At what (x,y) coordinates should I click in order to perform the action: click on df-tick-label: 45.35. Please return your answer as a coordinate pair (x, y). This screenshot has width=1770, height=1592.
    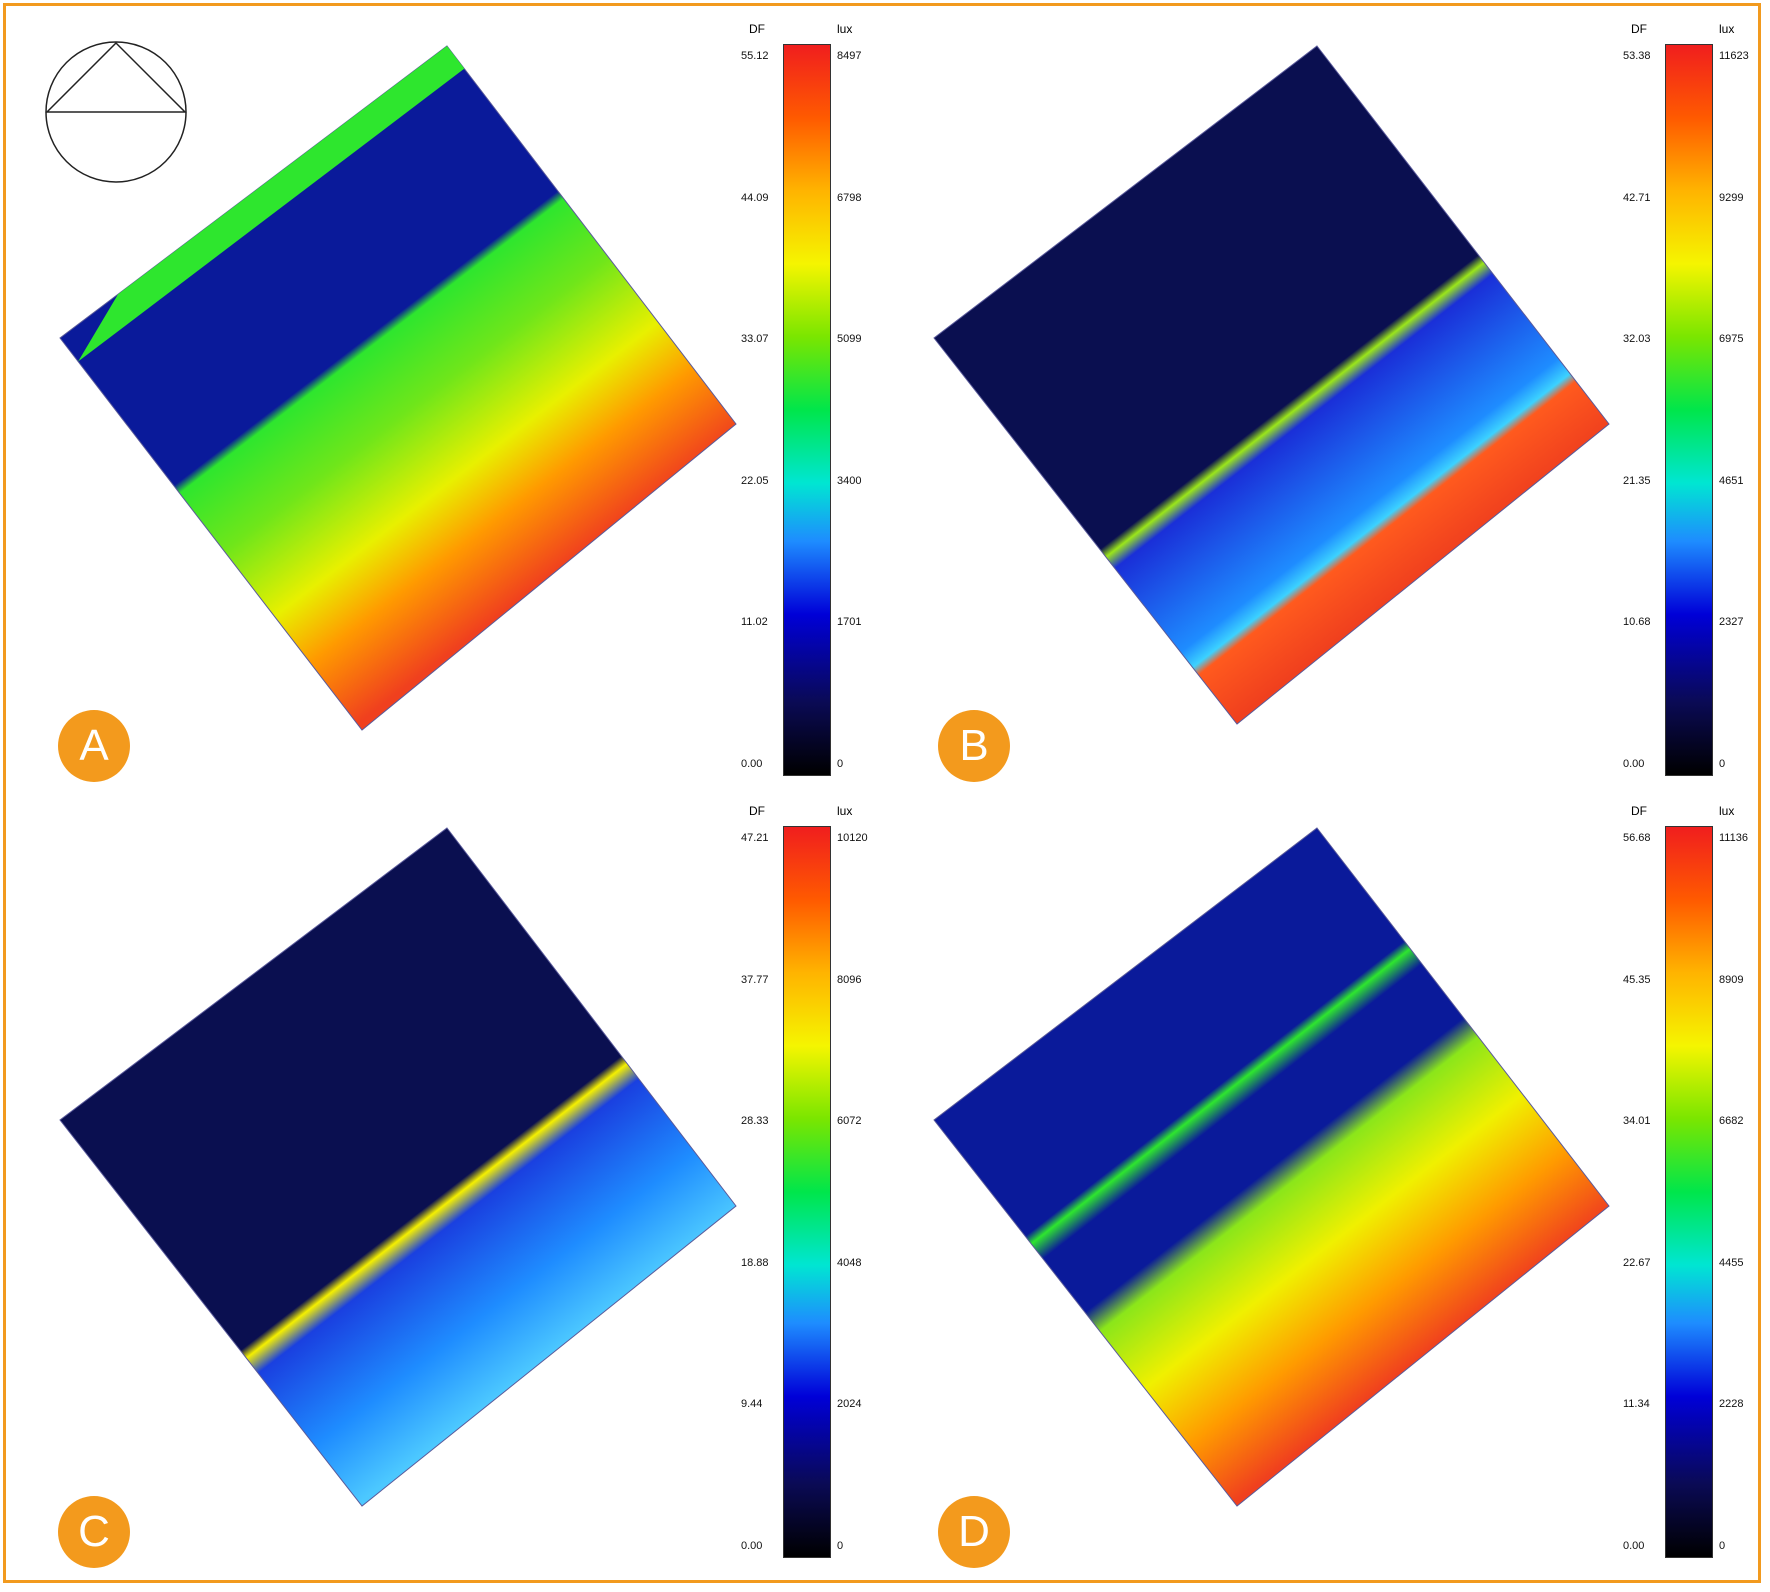
    Looking at the image, I should click on (1637, 979).